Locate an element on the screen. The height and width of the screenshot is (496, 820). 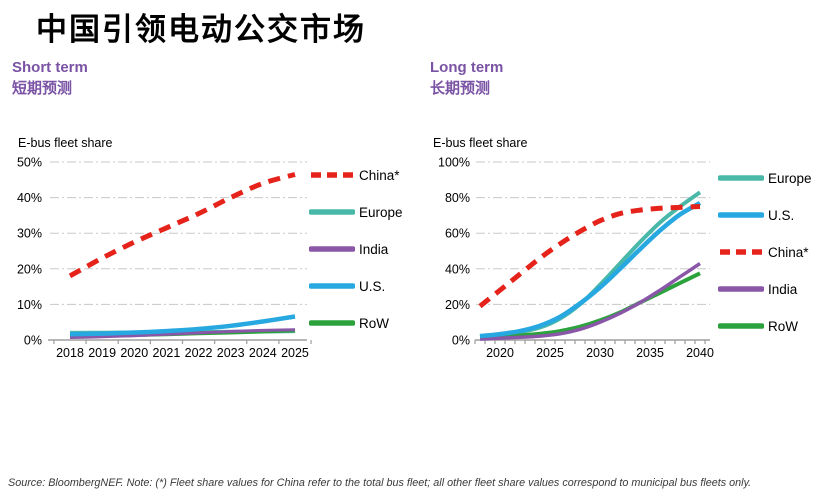
long-term-axis-title: E-bus fleet share is located at coordinates (480, 143).